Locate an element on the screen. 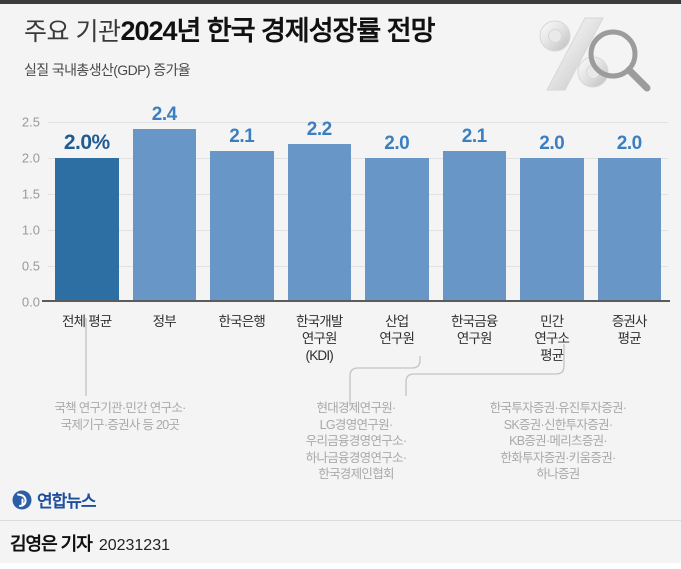  connector-securities-average is located at coordinates (485, 370).